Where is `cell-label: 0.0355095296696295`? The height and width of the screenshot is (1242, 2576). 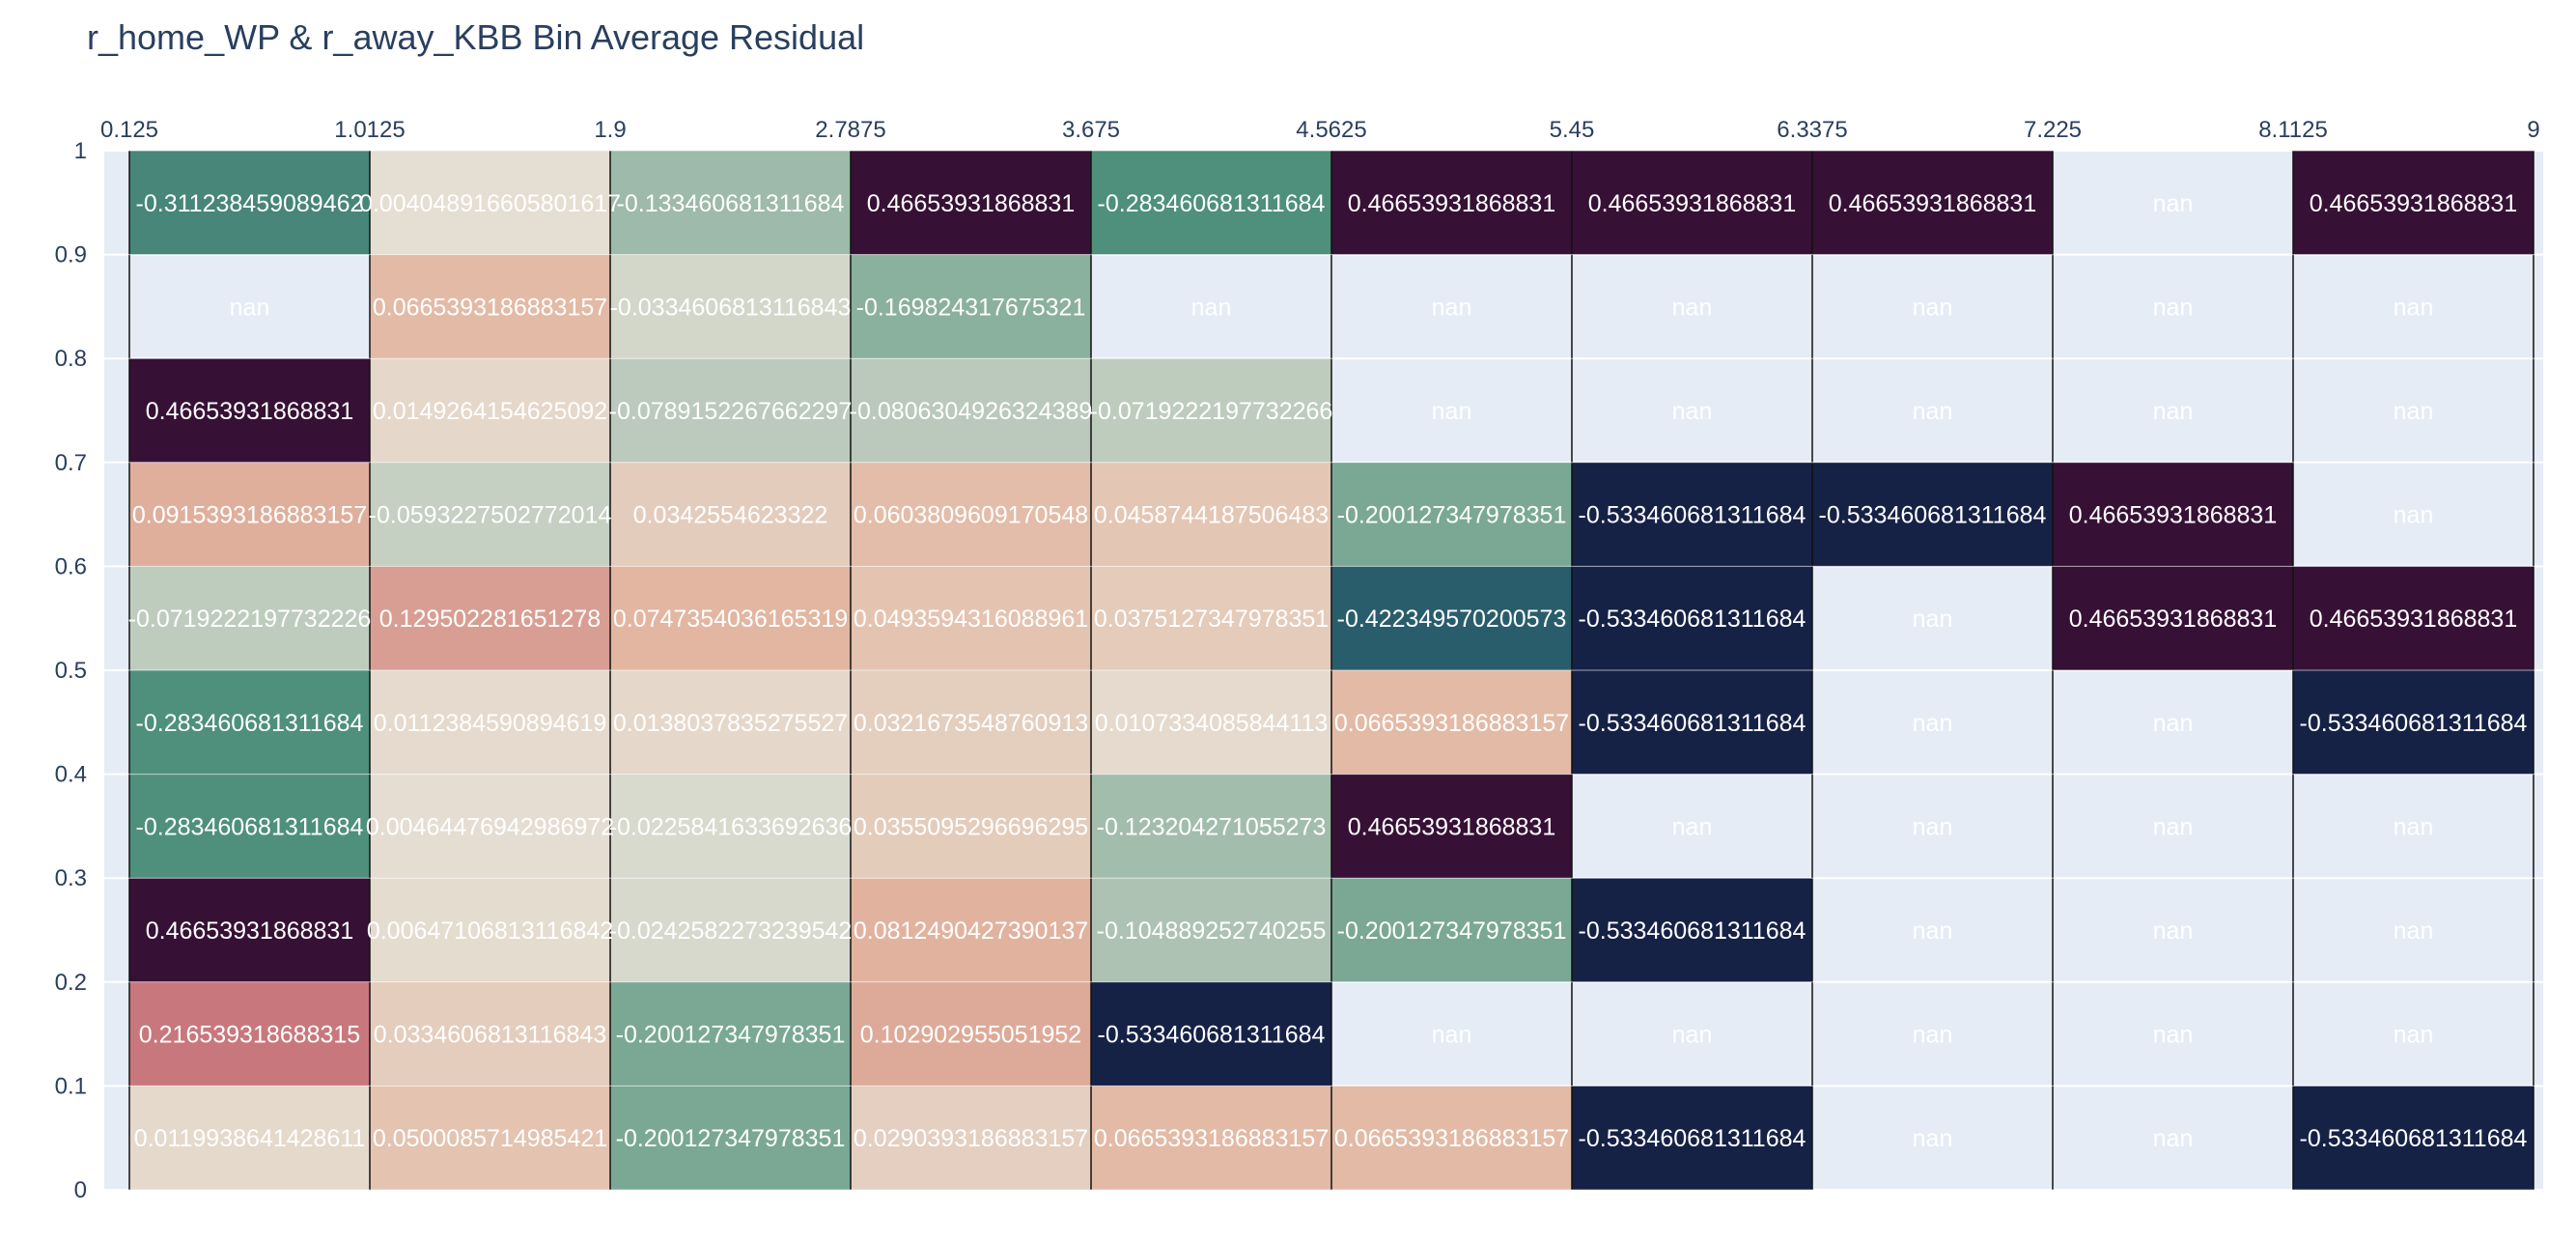
cell-label: 0.0355095296696295 is located at coordinates (971, 826).